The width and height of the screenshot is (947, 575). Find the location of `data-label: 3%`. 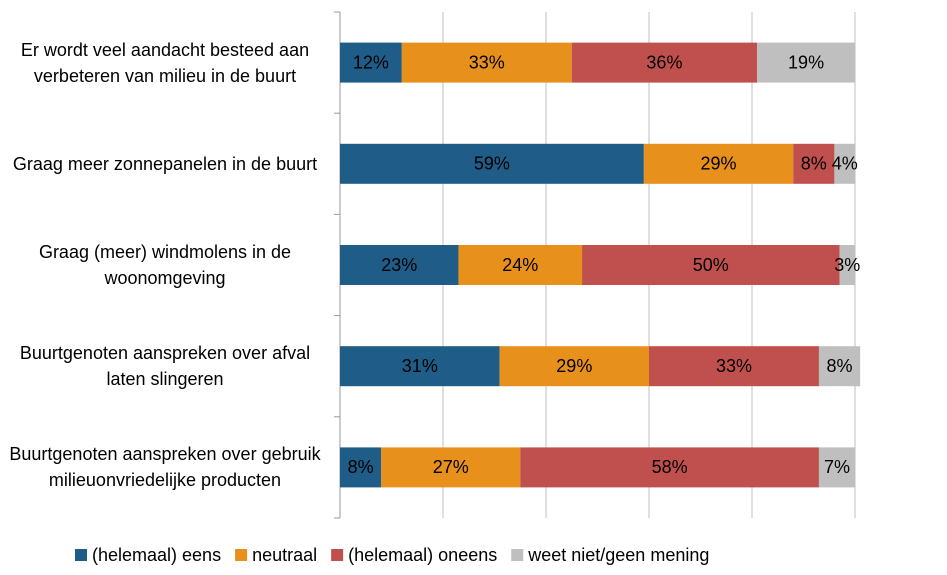

data-label: 3% is located at coordinates (847, 265).